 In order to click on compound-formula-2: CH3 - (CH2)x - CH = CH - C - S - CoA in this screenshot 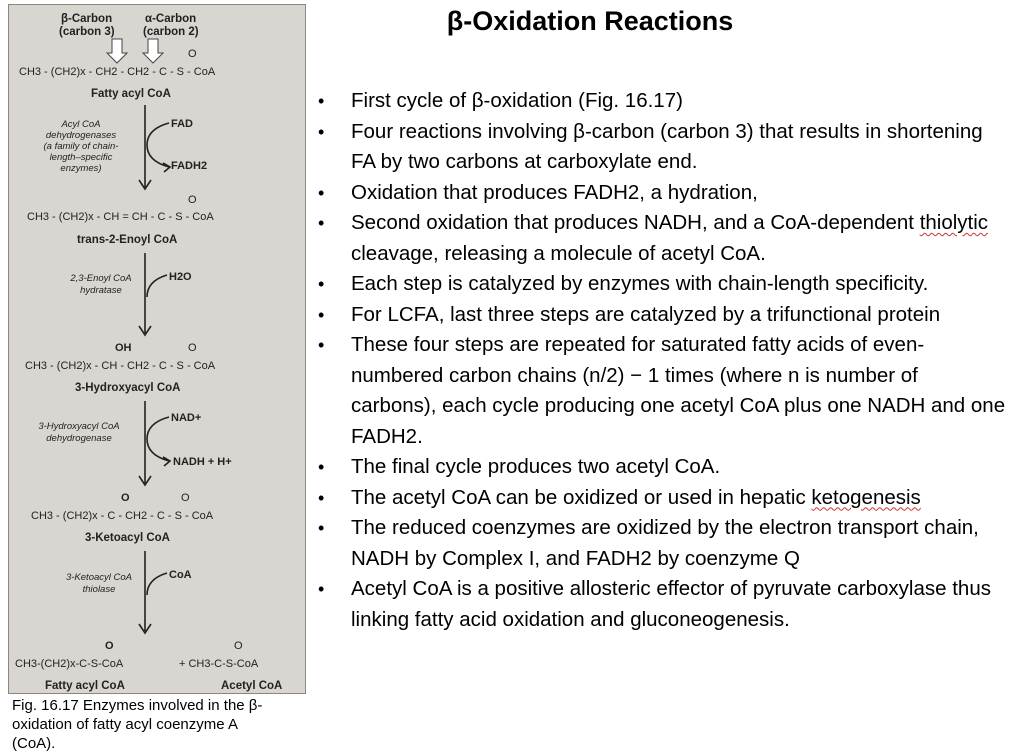, I will do `click(120, 217)`.